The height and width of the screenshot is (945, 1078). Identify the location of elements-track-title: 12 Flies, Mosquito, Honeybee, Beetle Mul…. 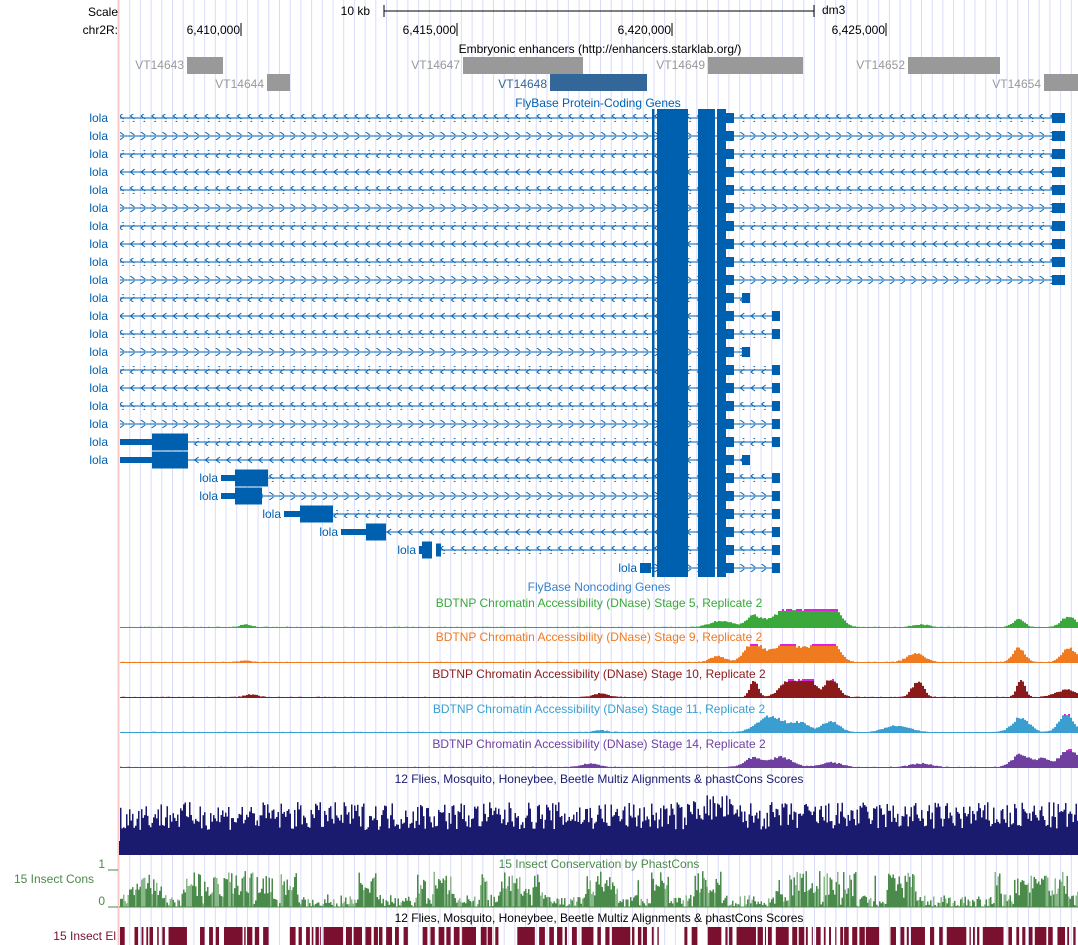
(599, 918).